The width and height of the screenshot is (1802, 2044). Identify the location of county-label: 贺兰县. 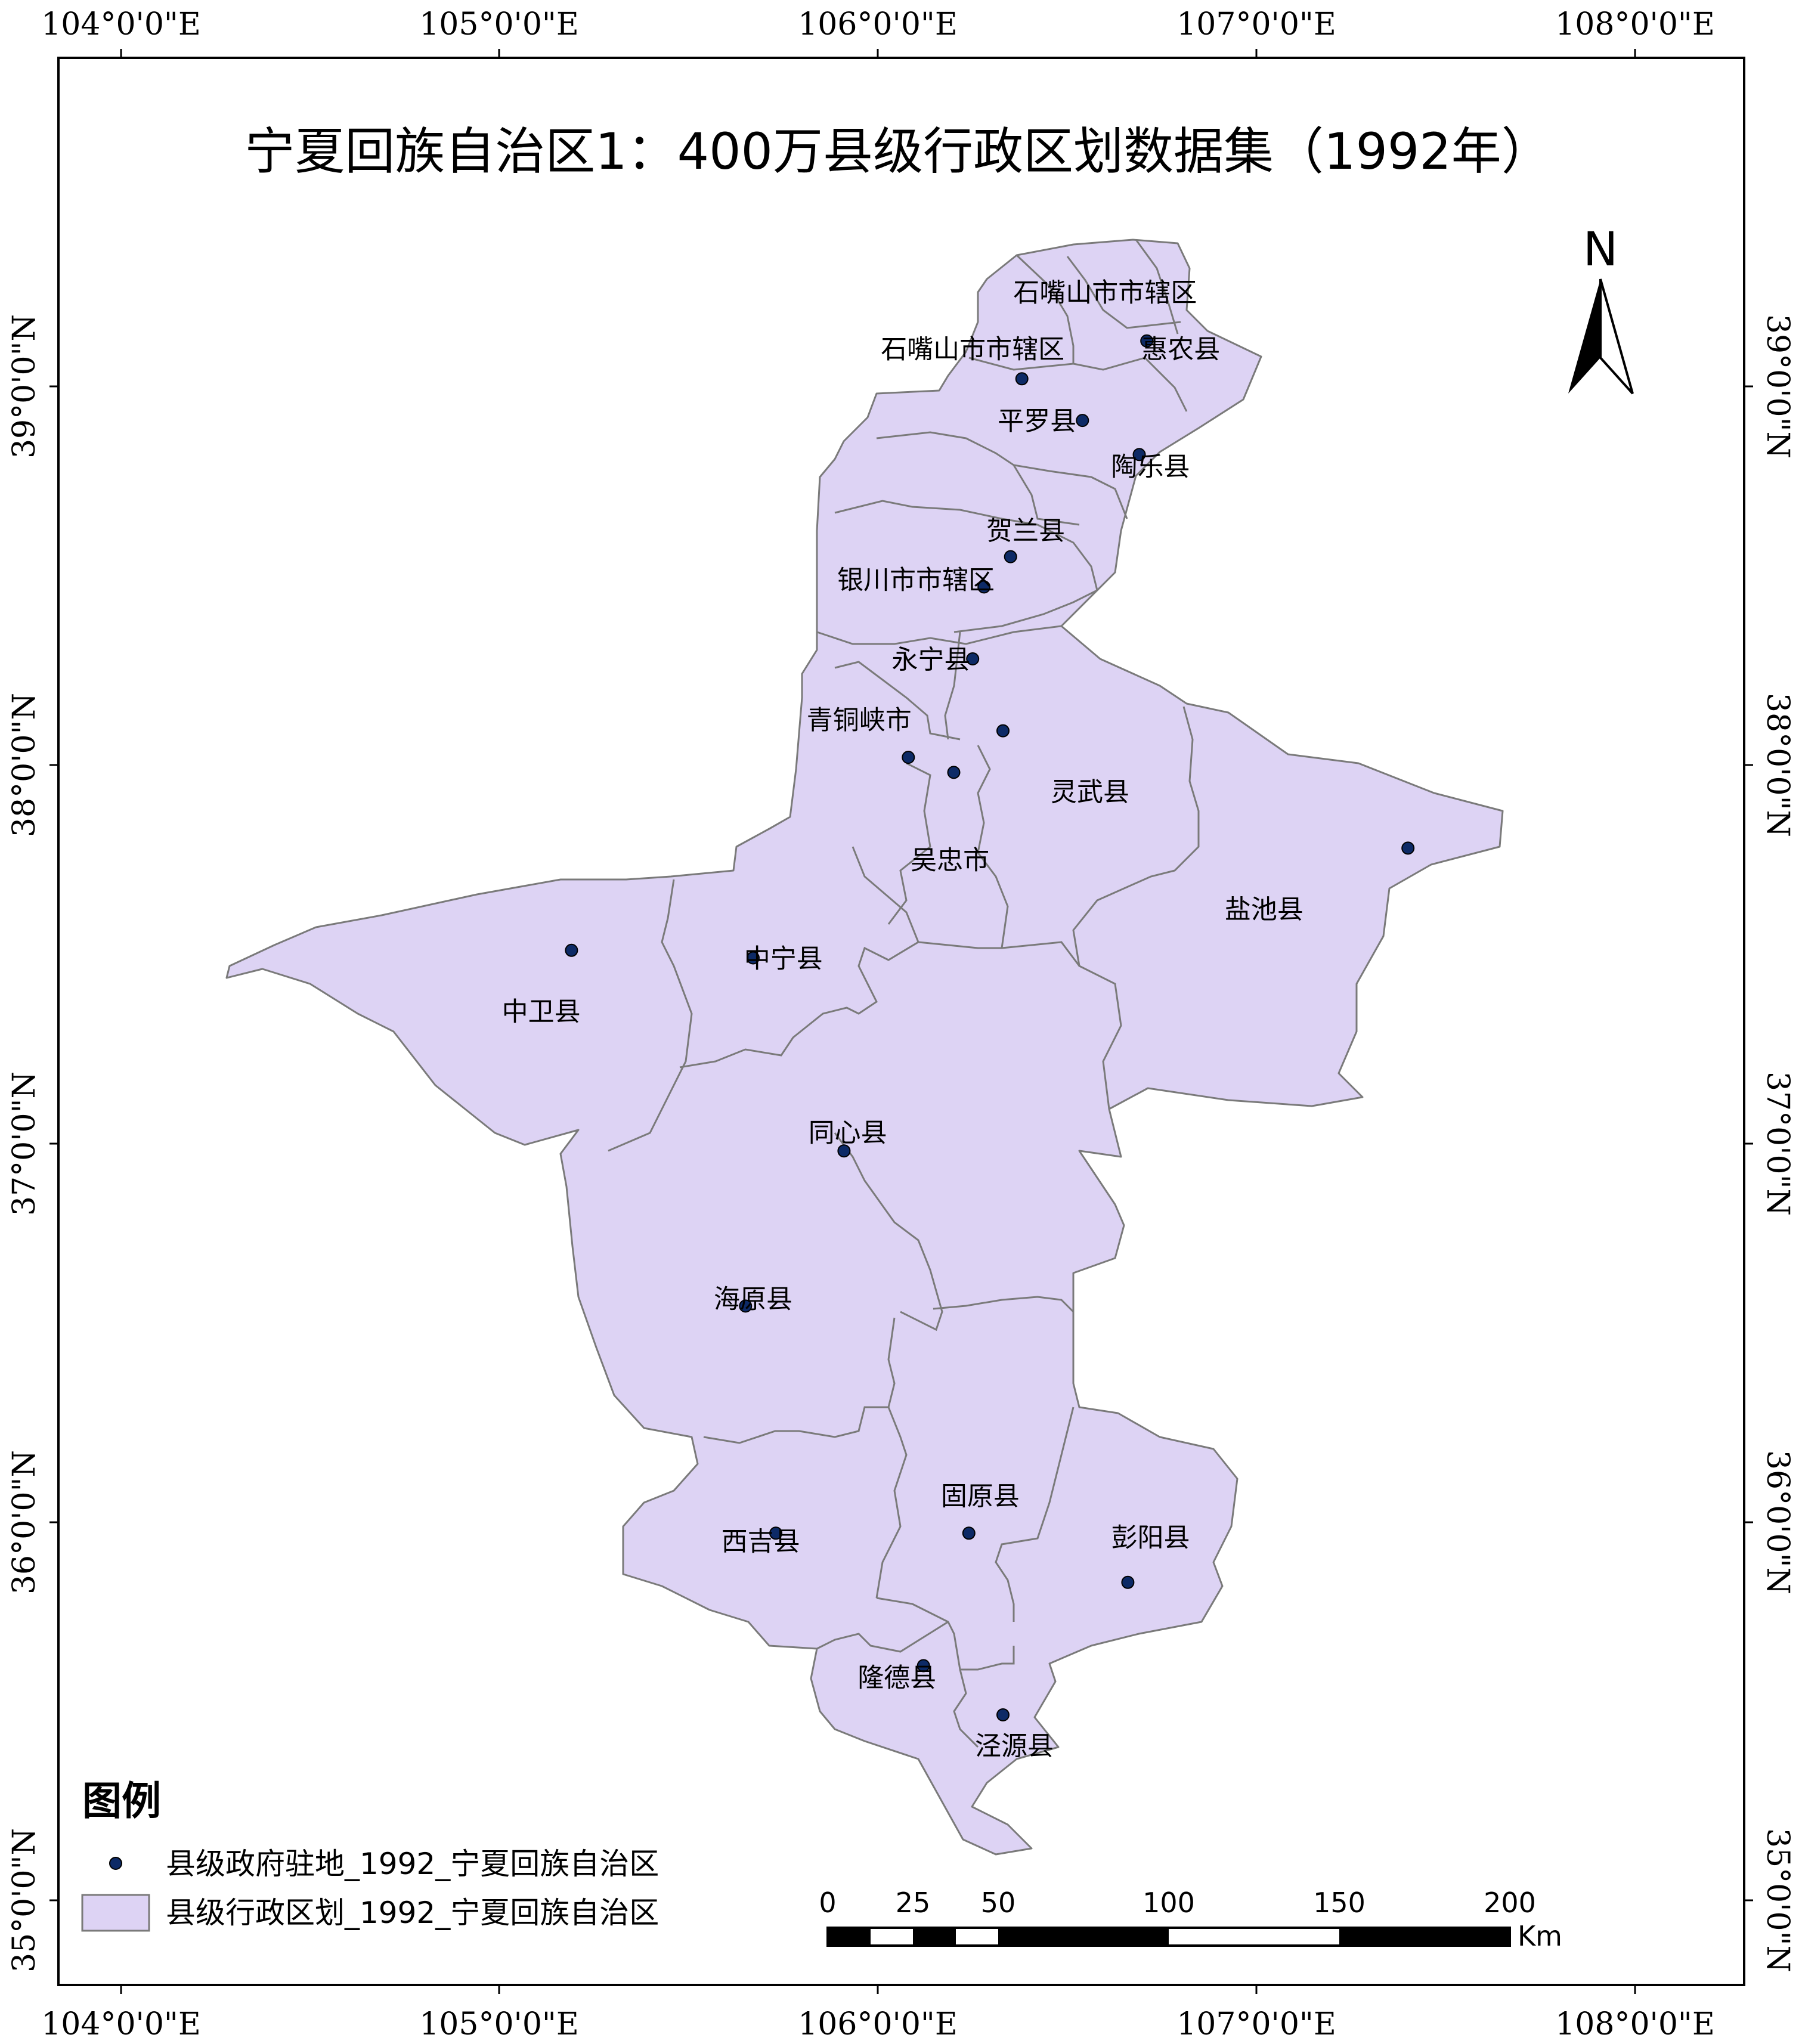
(1025, 531).